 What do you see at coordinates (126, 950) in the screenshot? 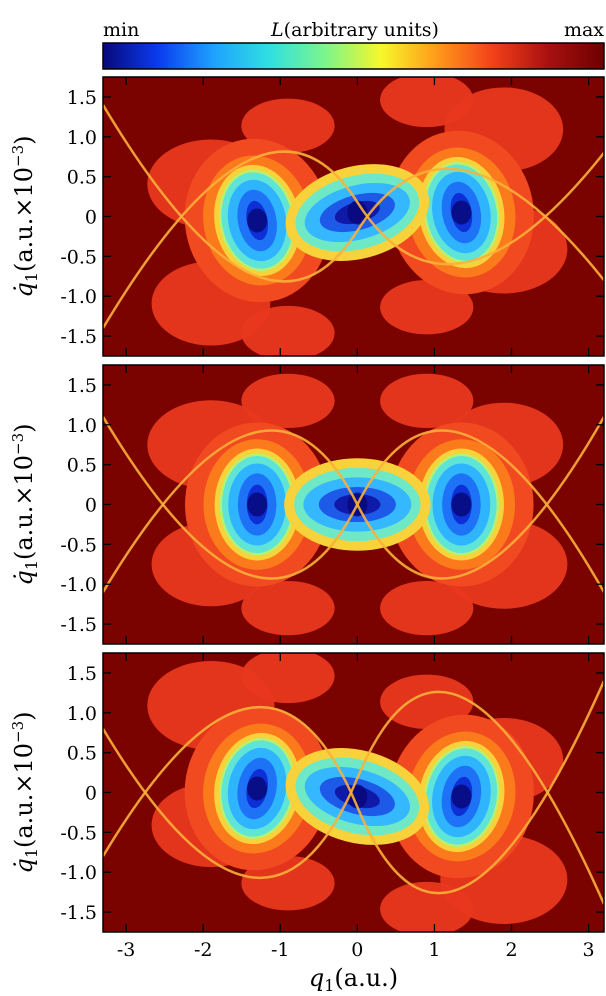
I see `x-tick-label: -3` at bounding box center [126, 950].